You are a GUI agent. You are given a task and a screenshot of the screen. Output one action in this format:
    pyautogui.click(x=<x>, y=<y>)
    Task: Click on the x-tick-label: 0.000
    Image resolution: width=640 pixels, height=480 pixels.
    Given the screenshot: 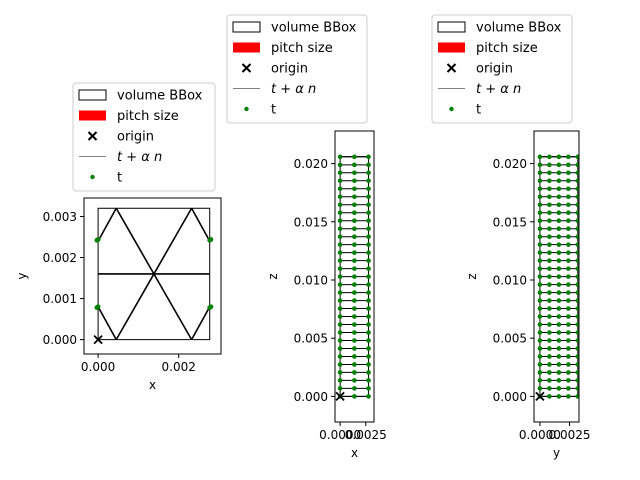 What is the action you would take?
    pyautogui.click(x=98, y=367)
    